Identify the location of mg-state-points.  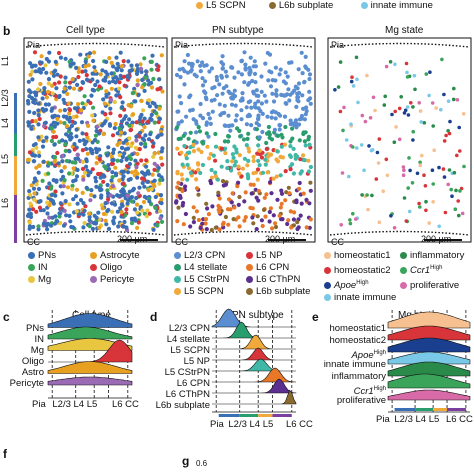
(399, 142).